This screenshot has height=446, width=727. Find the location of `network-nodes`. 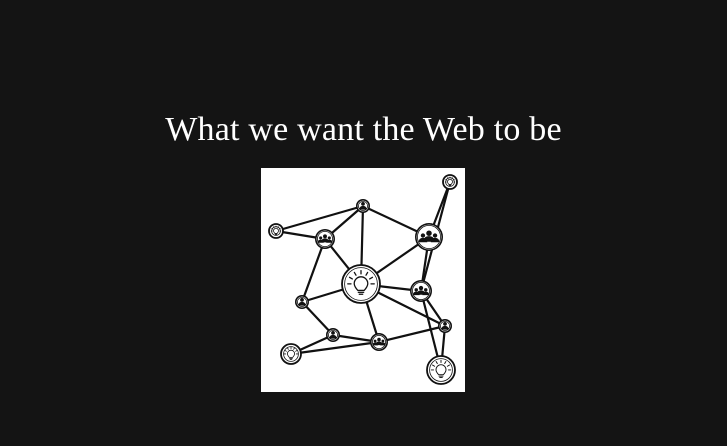

network-nodes is located at coordinates (363, 279).